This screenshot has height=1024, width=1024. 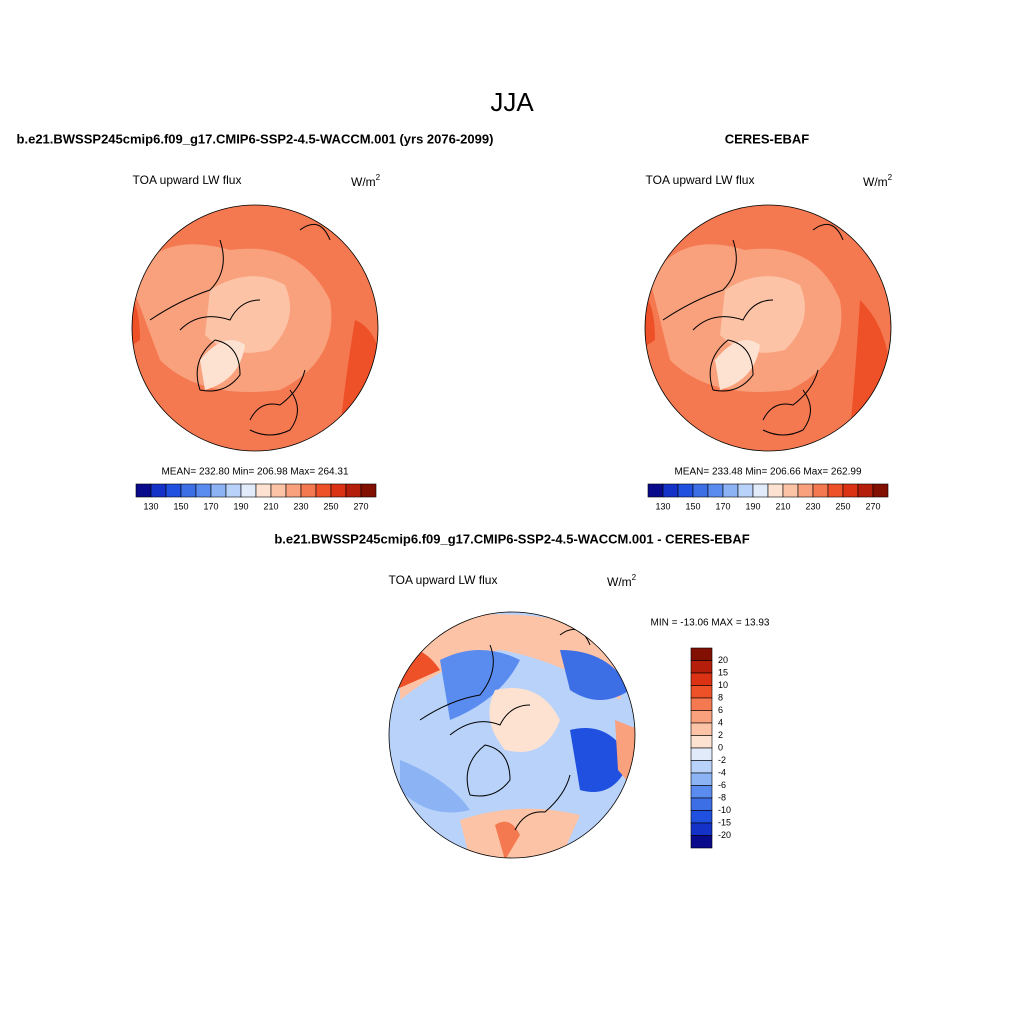 What do you see at coordinates (710, 623) in the screenshot?
I see `stats: MIN = -13.06 MAX = 13.93` at bounding box center [710, 623].